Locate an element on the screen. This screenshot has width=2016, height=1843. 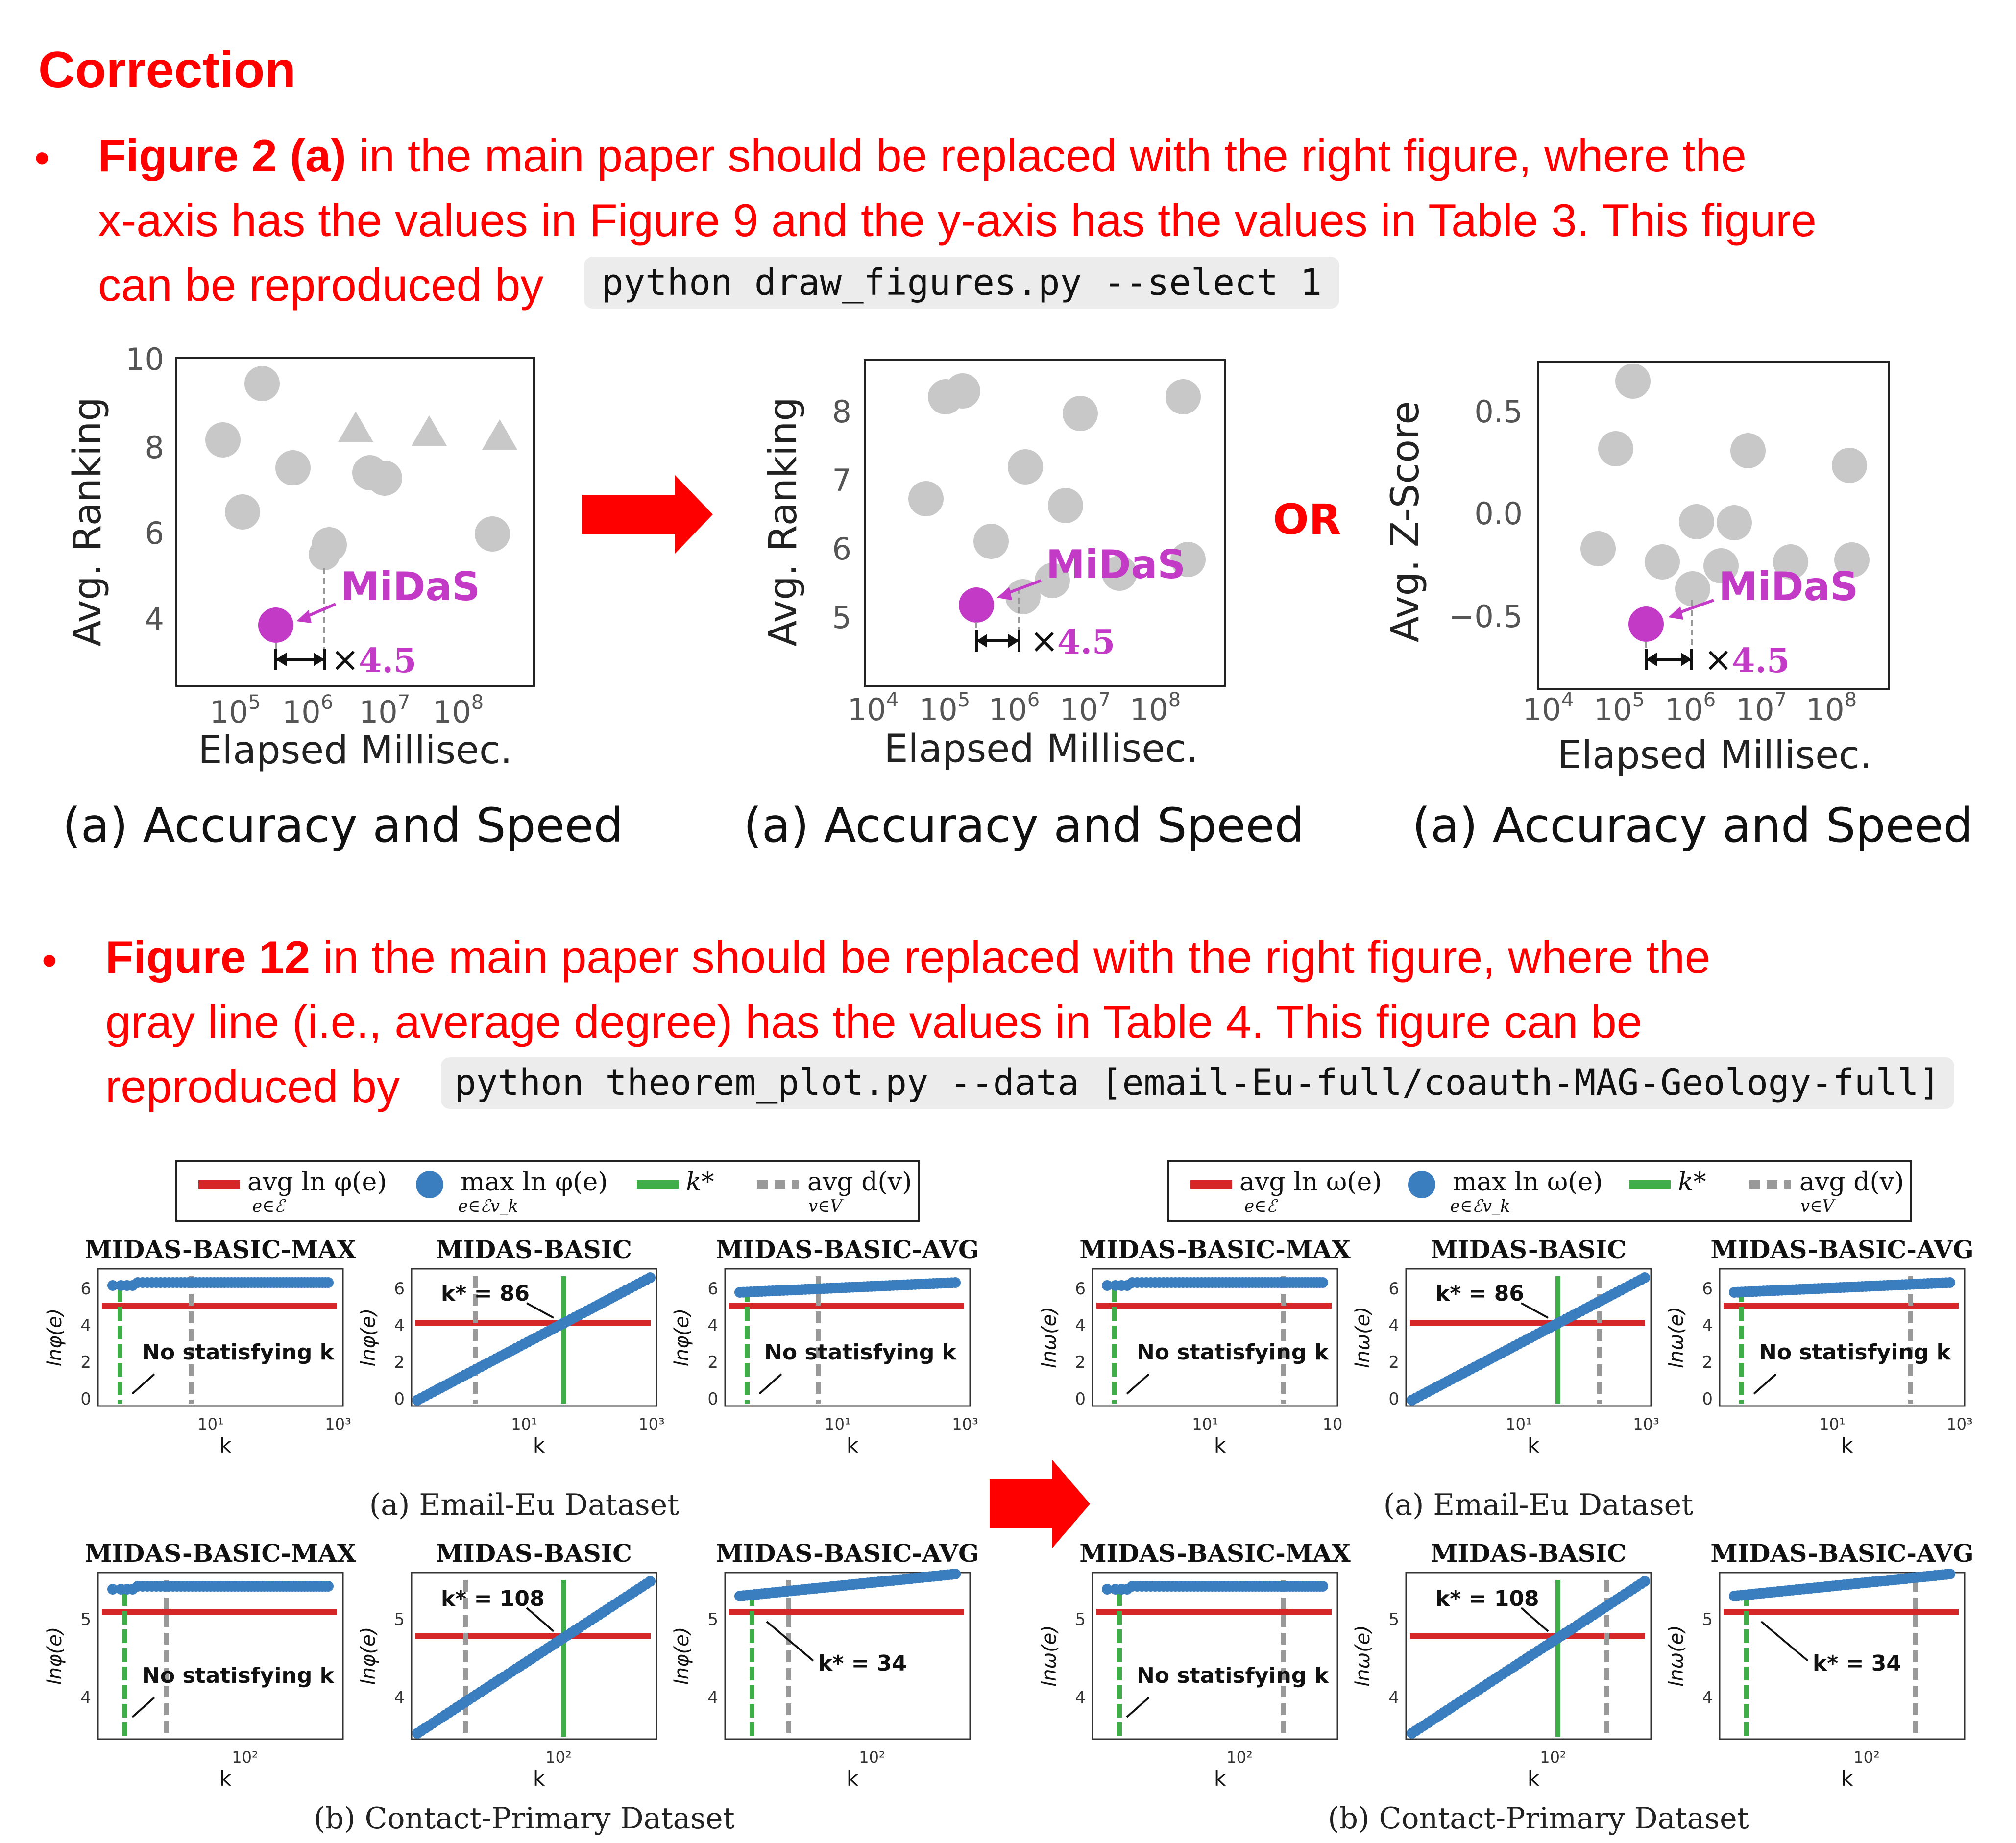
svg-text: k* is located at coordinates (700, 1182).